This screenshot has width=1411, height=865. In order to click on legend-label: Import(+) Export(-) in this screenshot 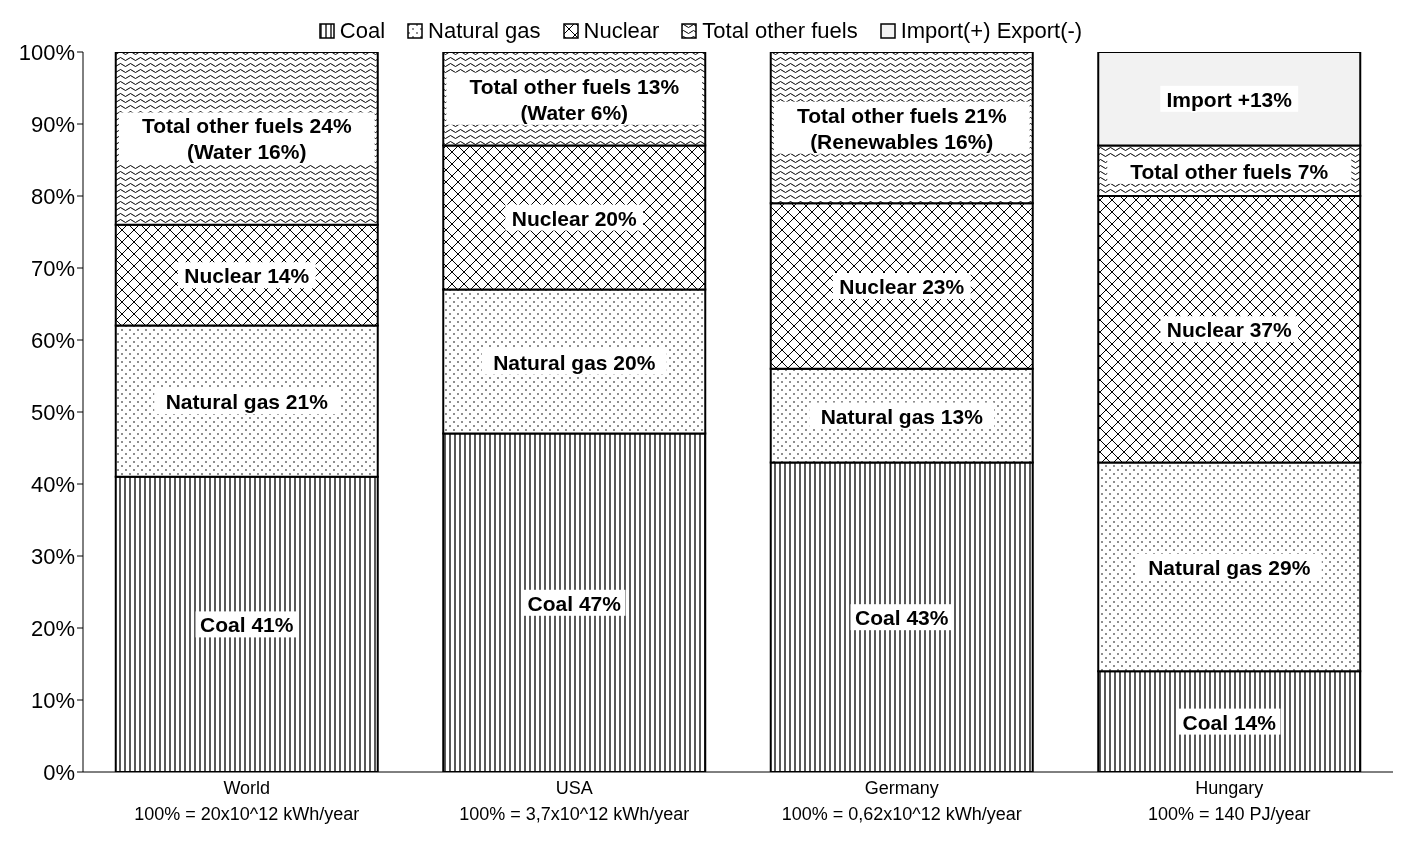, I will do `click(991, 31)`.